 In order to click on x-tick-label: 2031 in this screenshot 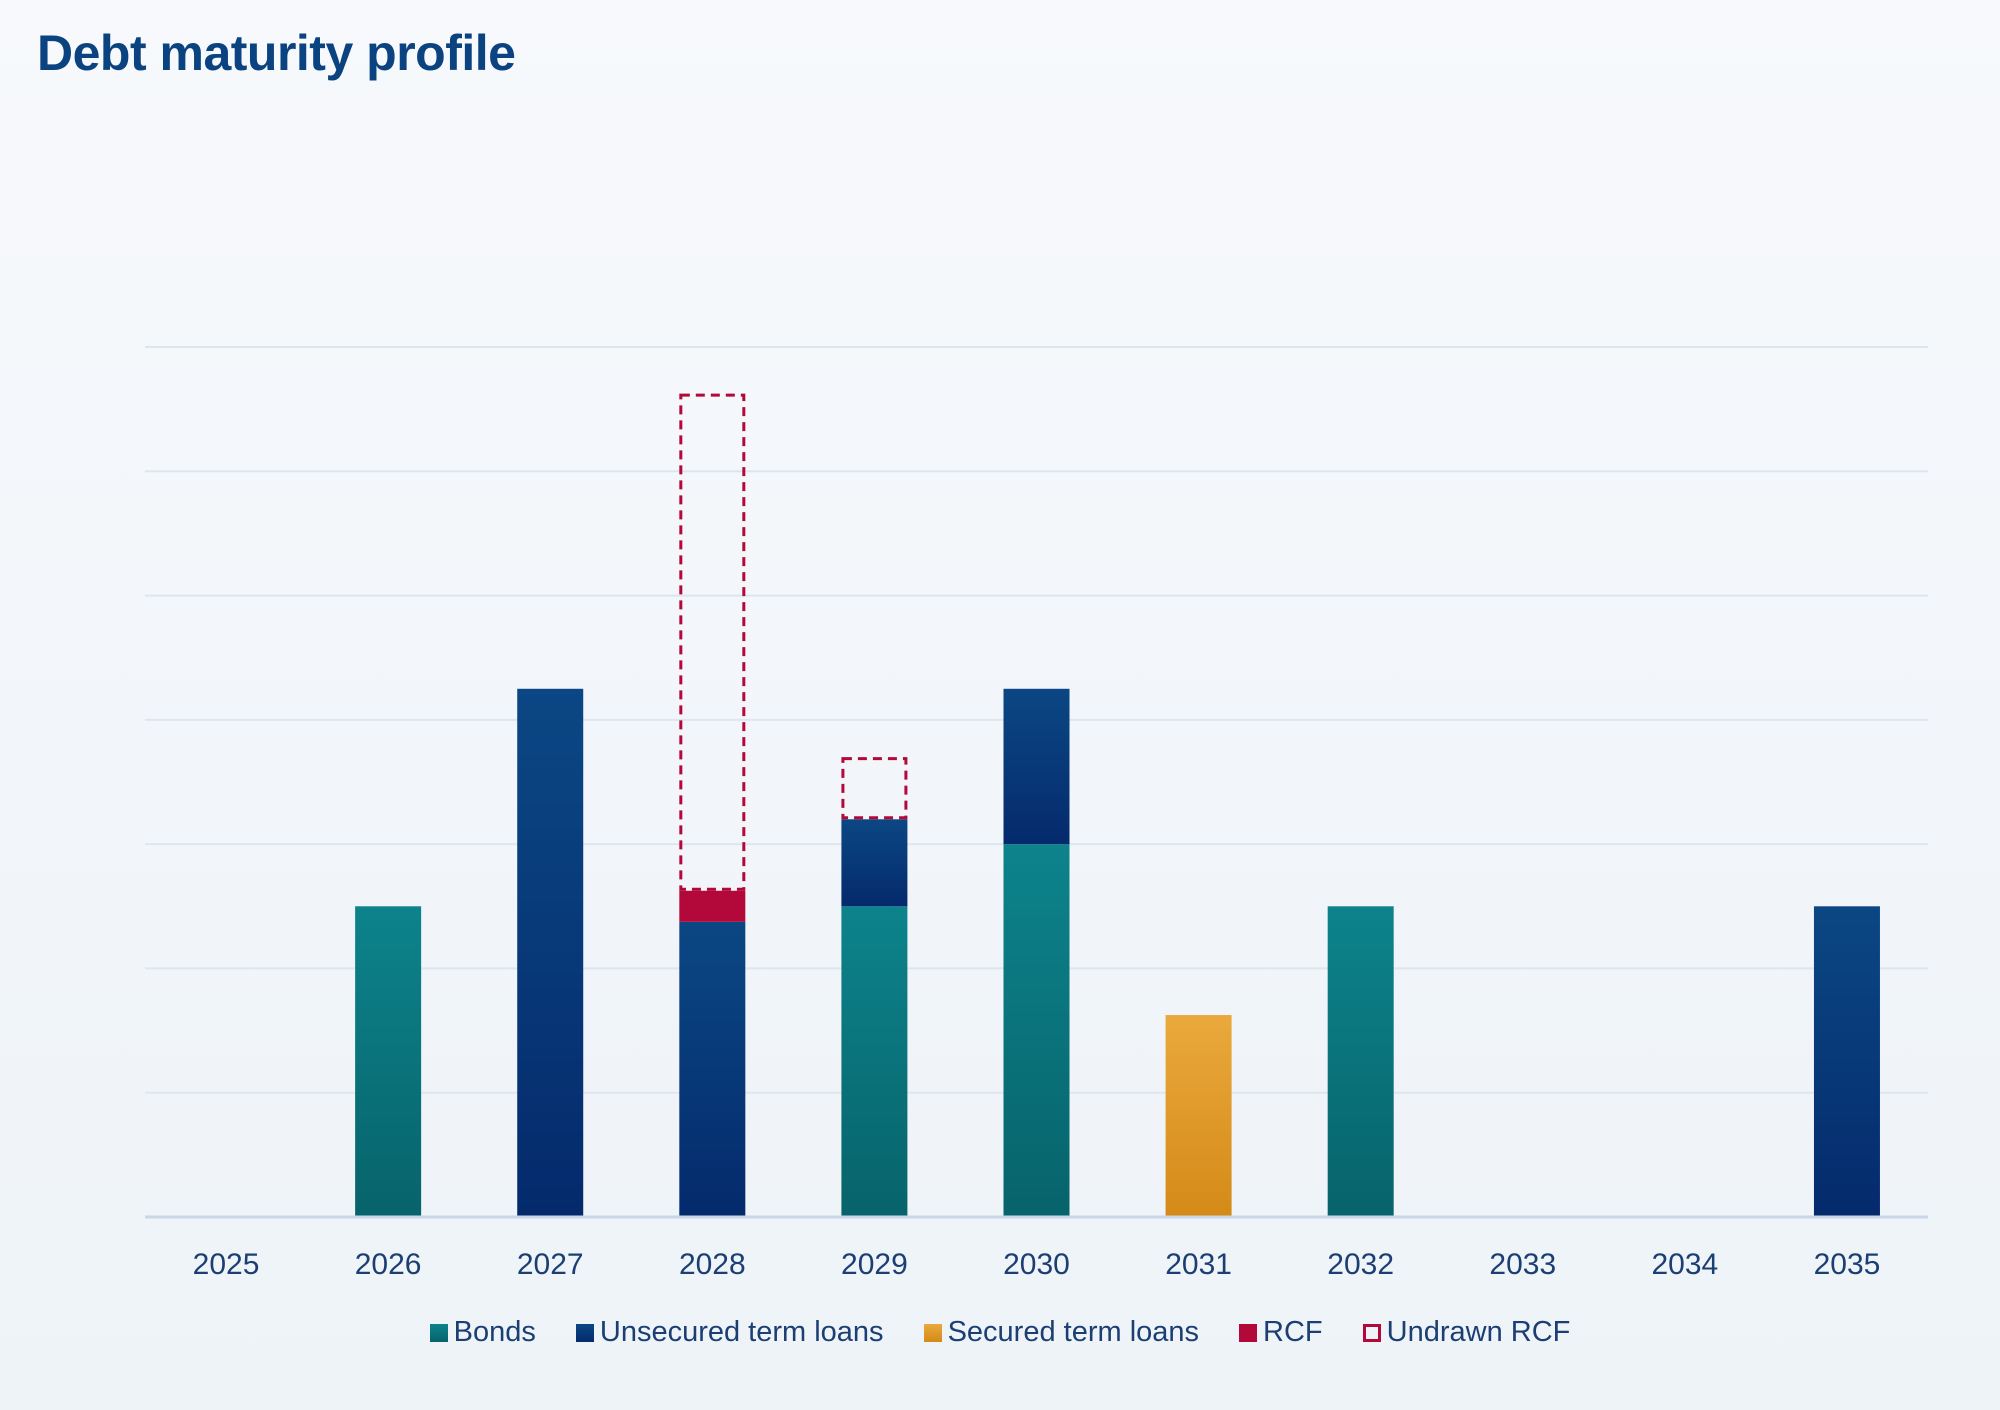, I will do `click(1198, 1264)`.